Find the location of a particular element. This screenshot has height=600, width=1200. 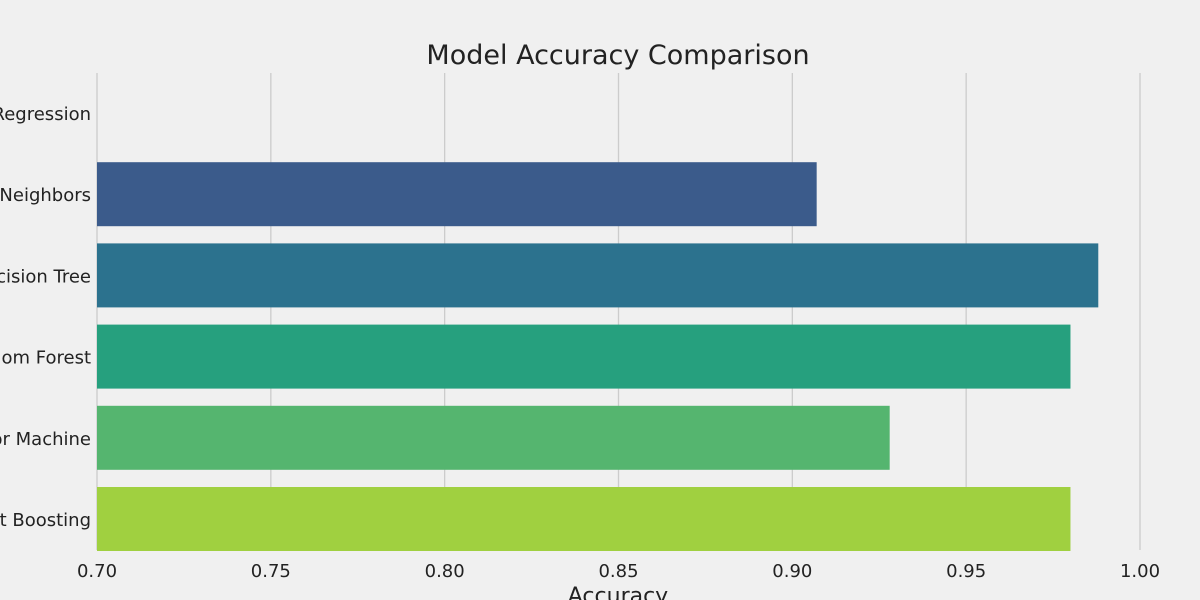

bar-random-forest is located at coordinates (584, 356).